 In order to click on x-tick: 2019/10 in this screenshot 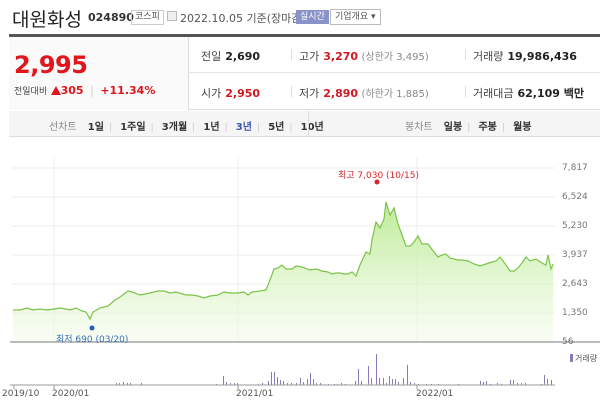, I will do `click(21, 394)`.